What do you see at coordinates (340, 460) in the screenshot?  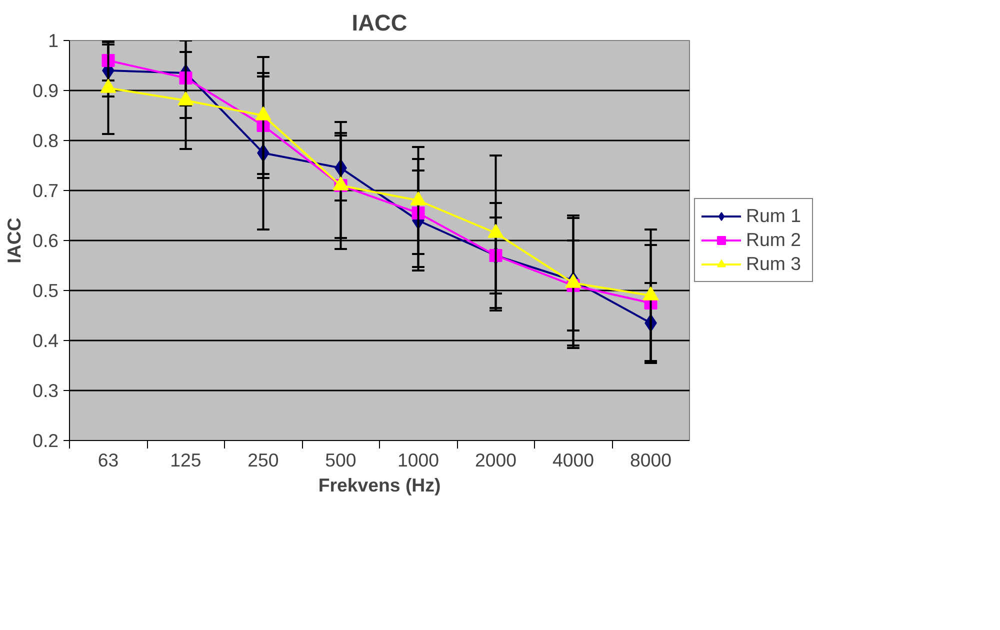 I see `x-tick-label: 500` at bounding box center [340, 460].